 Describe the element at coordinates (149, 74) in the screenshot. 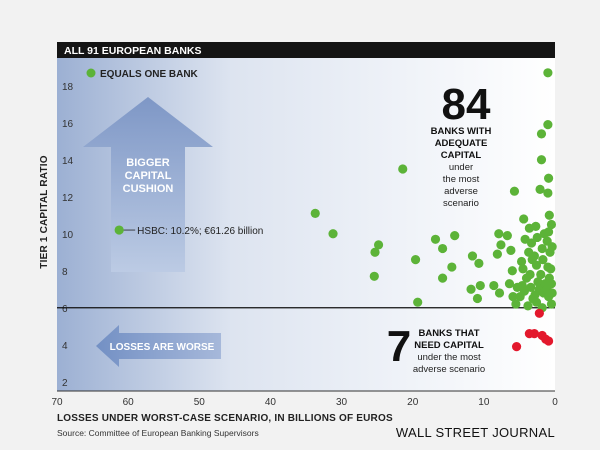

I see `legend-label: EQUALS ONE BANK` at that location.